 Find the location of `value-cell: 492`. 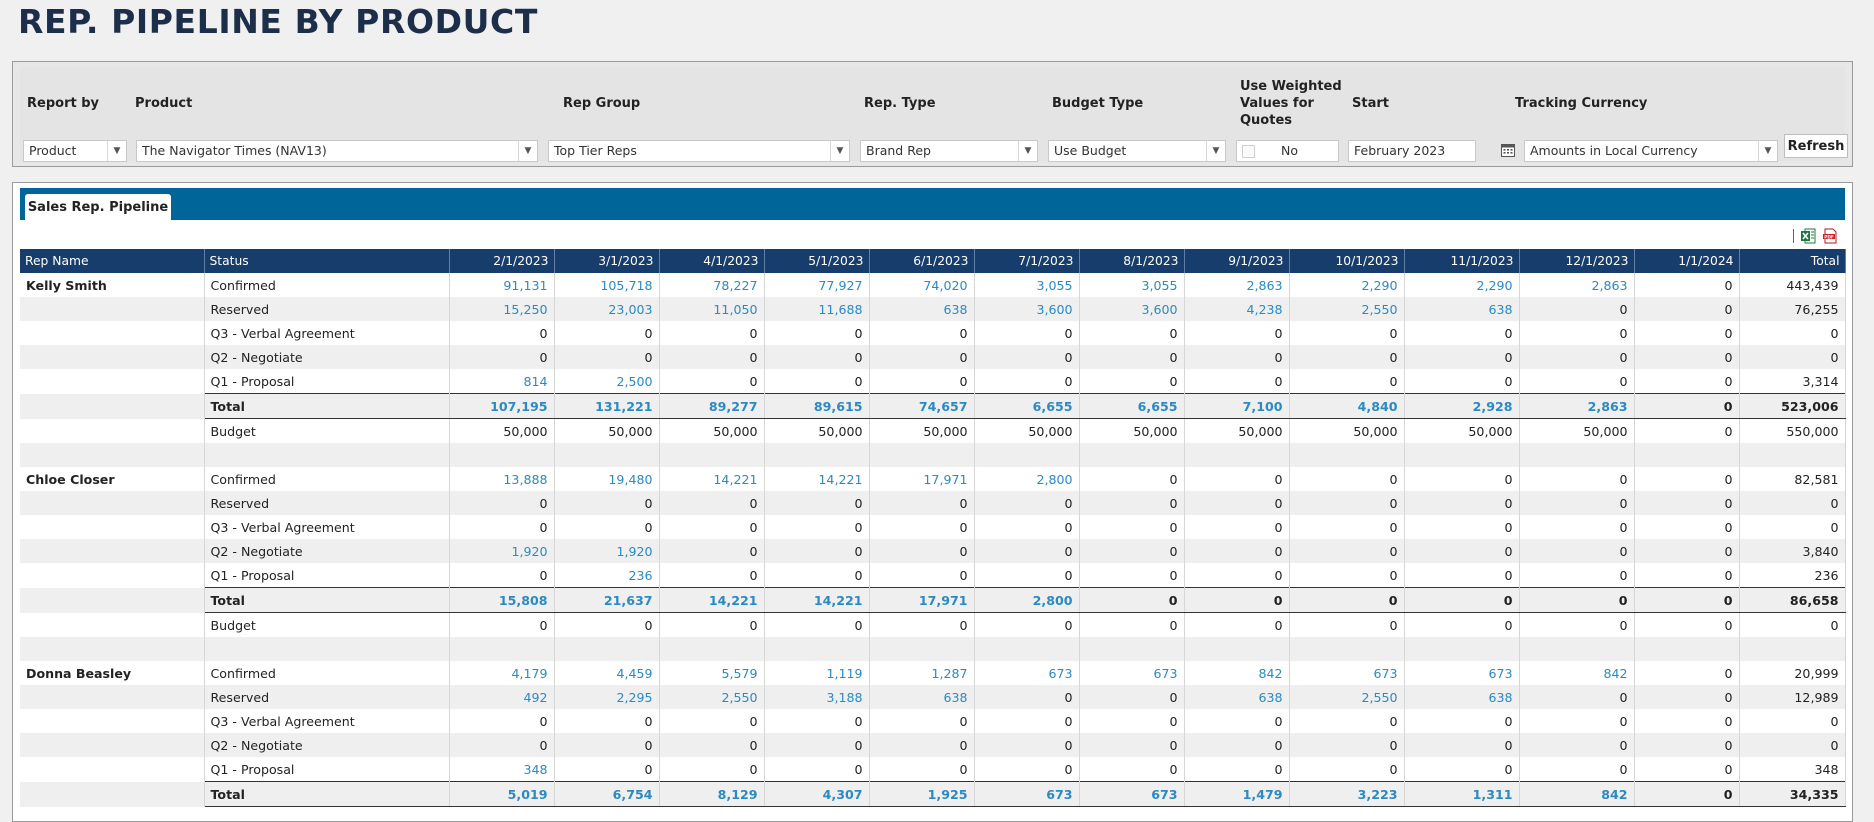

value-cell: 492 is located at coordinates (502, 697).